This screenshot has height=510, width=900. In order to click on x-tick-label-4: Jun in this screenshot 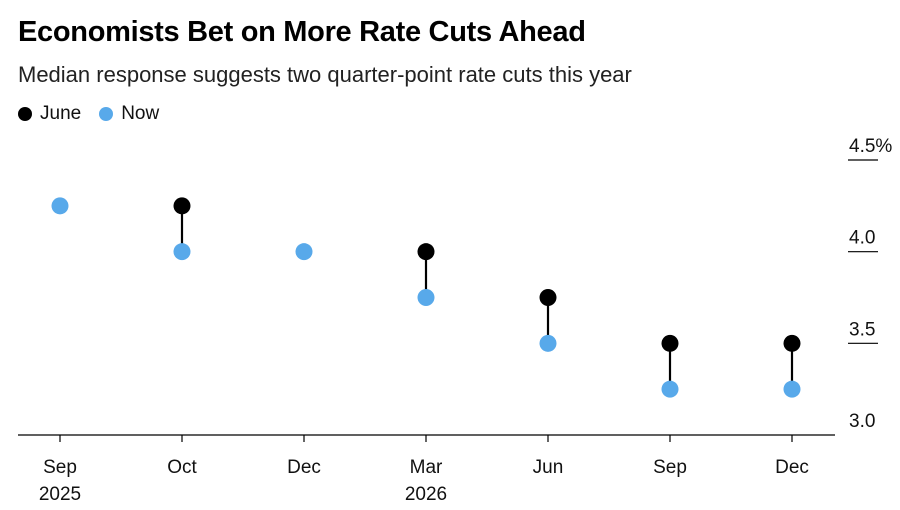, I will do `click(548, 467)`.